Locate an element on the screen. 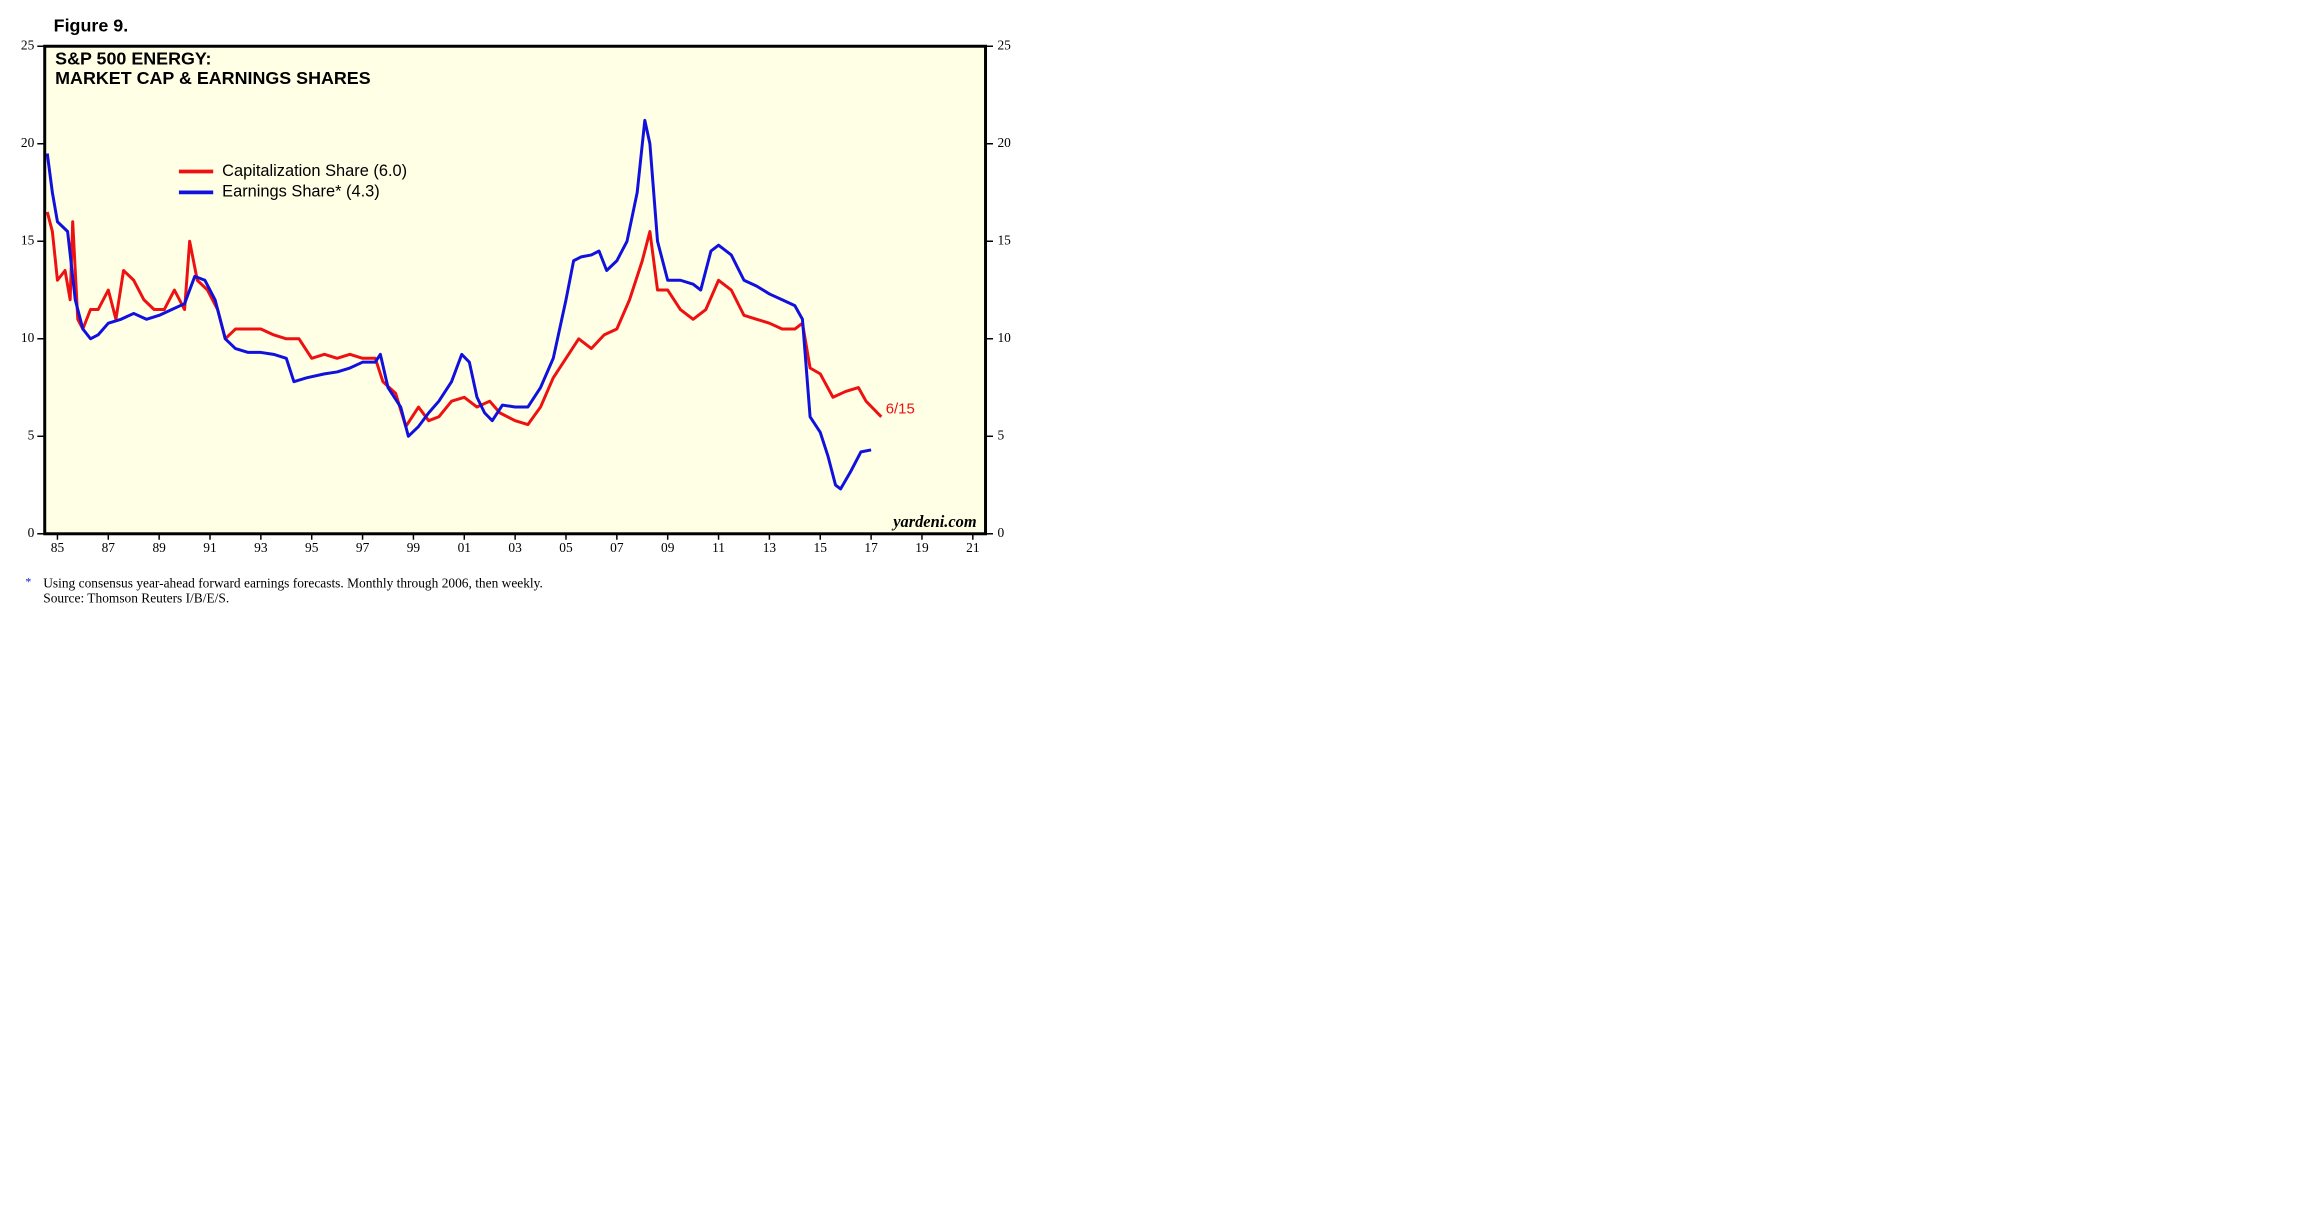 The height and width of the screenshot is (1228, 2304). x-tick-label: 99 is located at coordinates (414, 547).